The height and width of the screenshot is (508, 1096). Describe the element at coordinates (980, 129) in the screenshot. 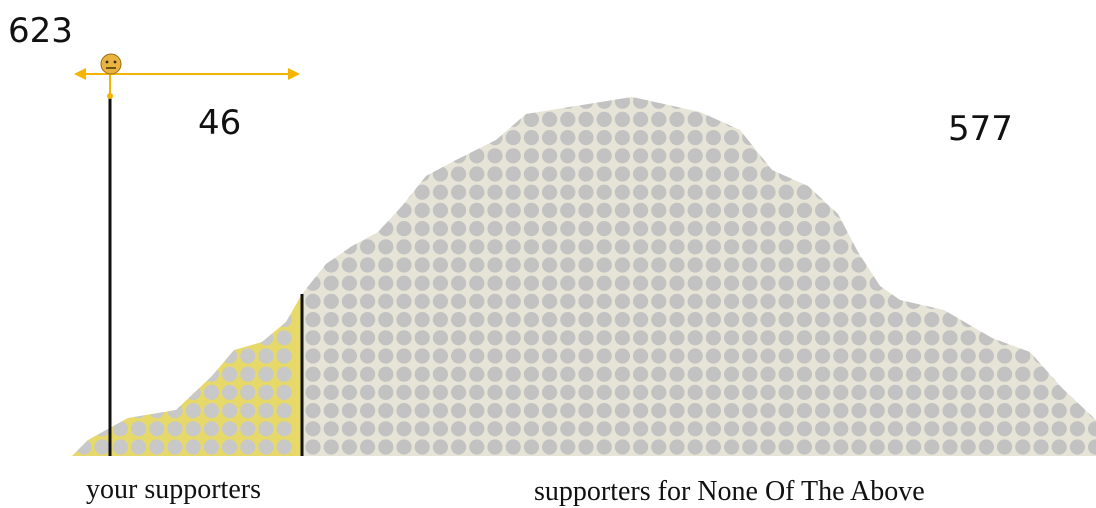

I see `other-count: 577` at that location.